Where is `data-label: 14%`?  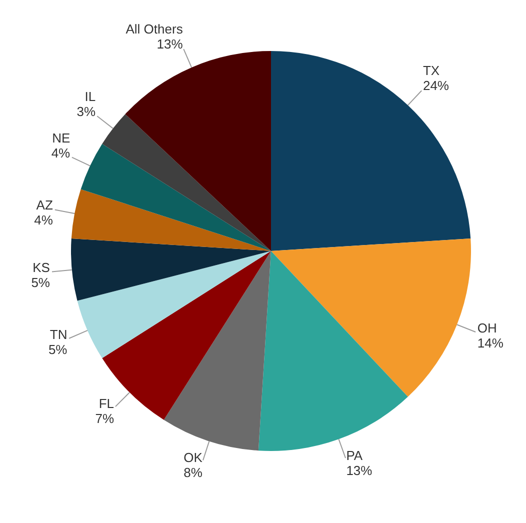 data-label: 14% is located at coordinates (490, 343).